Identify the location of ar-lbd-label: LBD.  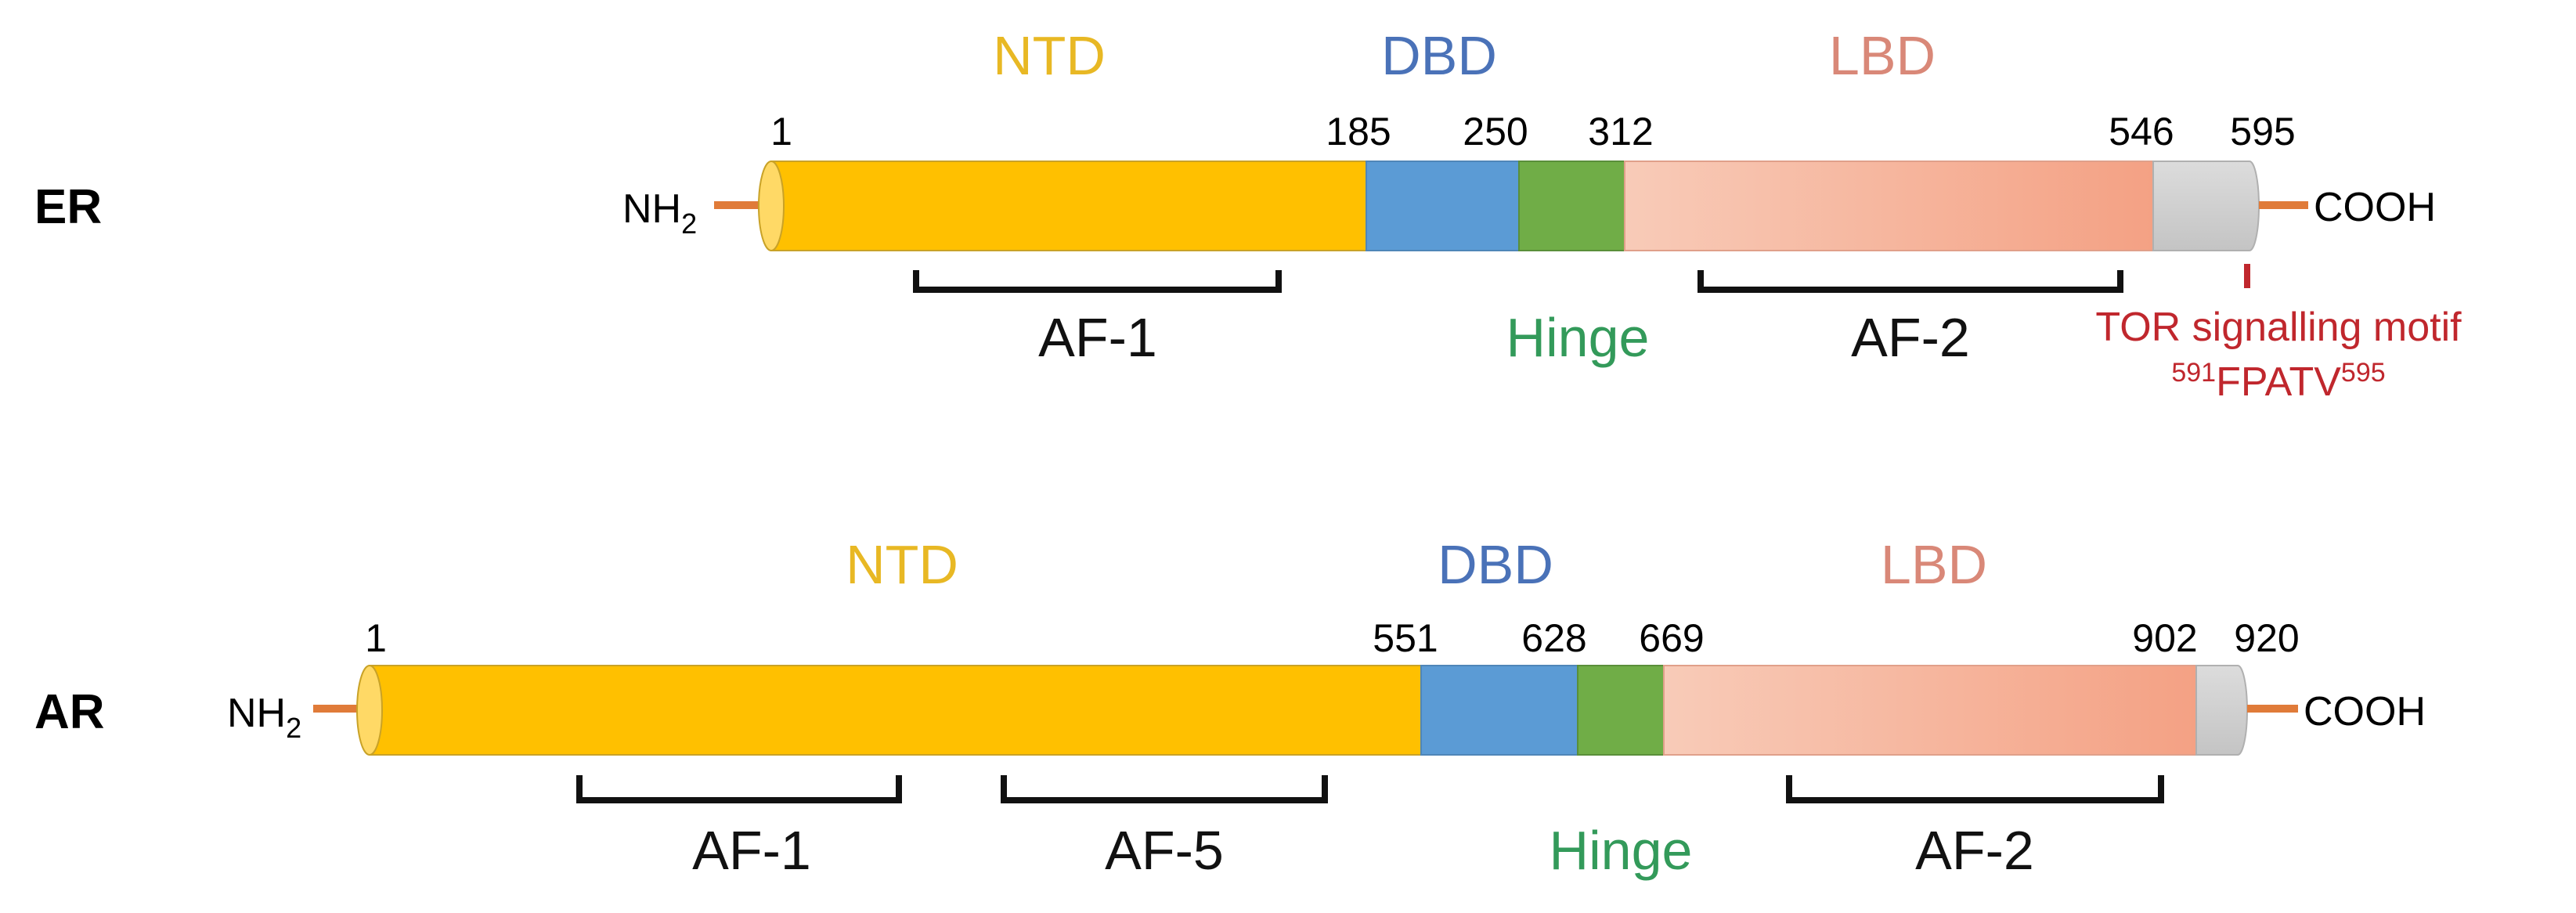
(1934, 564).